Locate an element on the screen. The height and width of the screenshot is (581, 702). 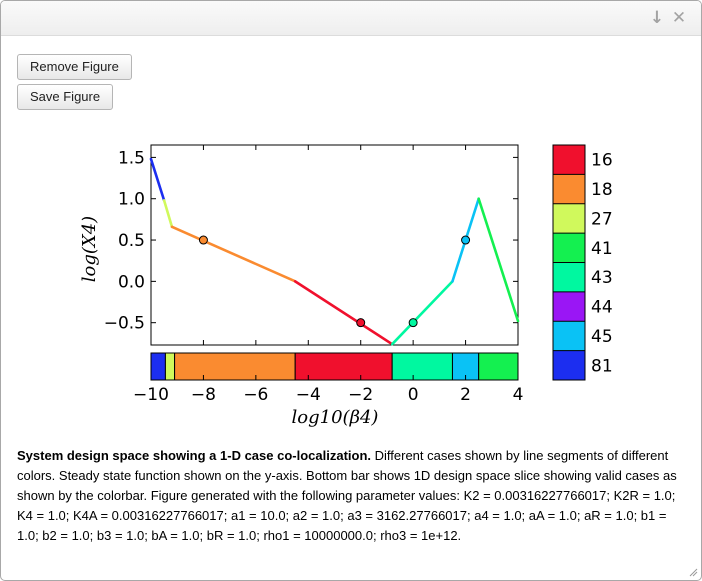
bar-frame is located at coordinates (334, 366).